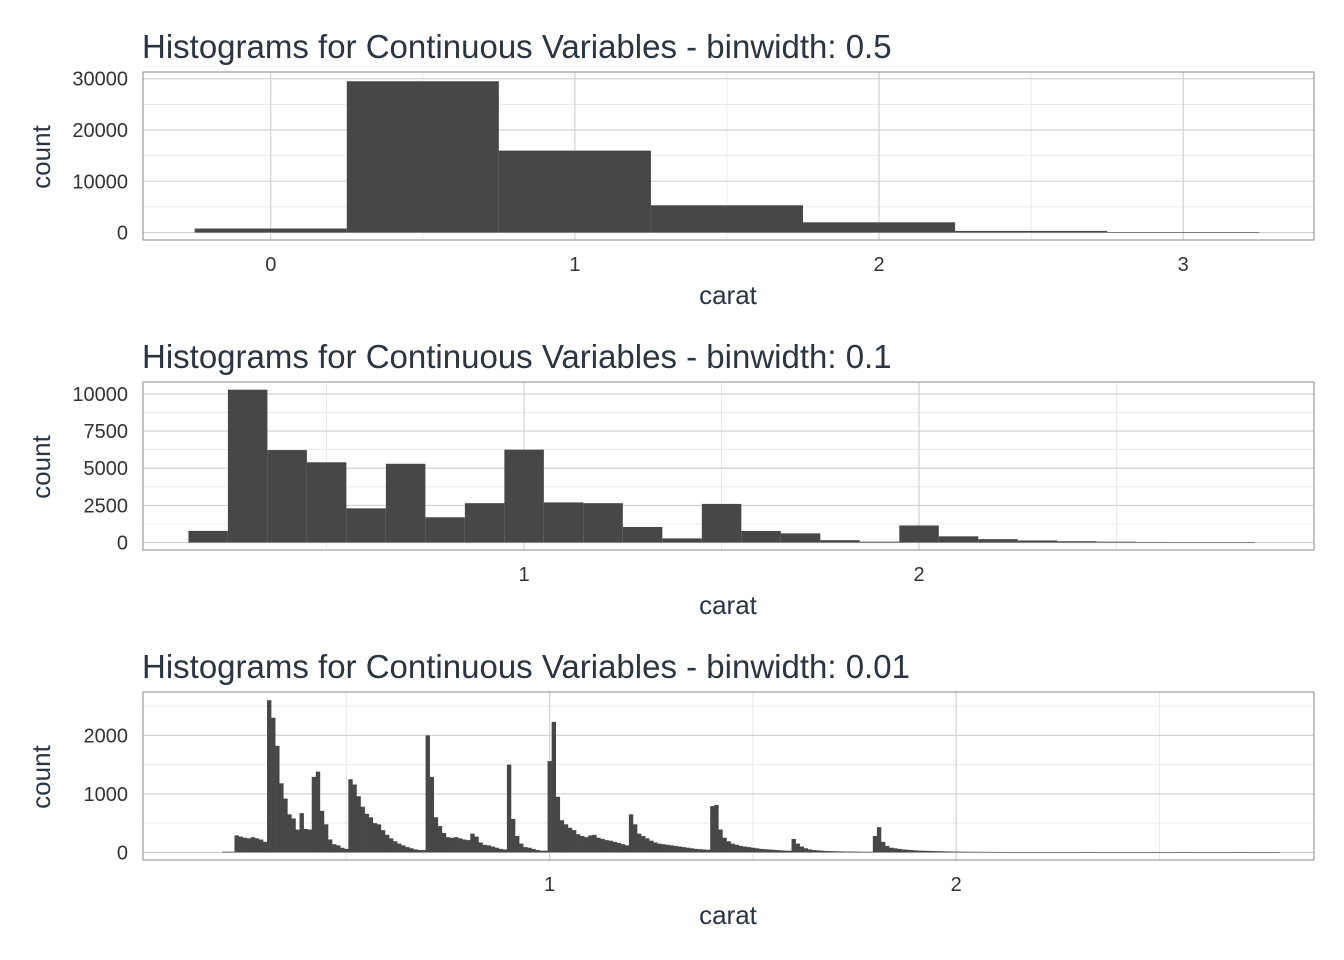 The height and width of the screenshot is (960, 1344). I want to click on x-tick-label: 3, so click(1183, 265).